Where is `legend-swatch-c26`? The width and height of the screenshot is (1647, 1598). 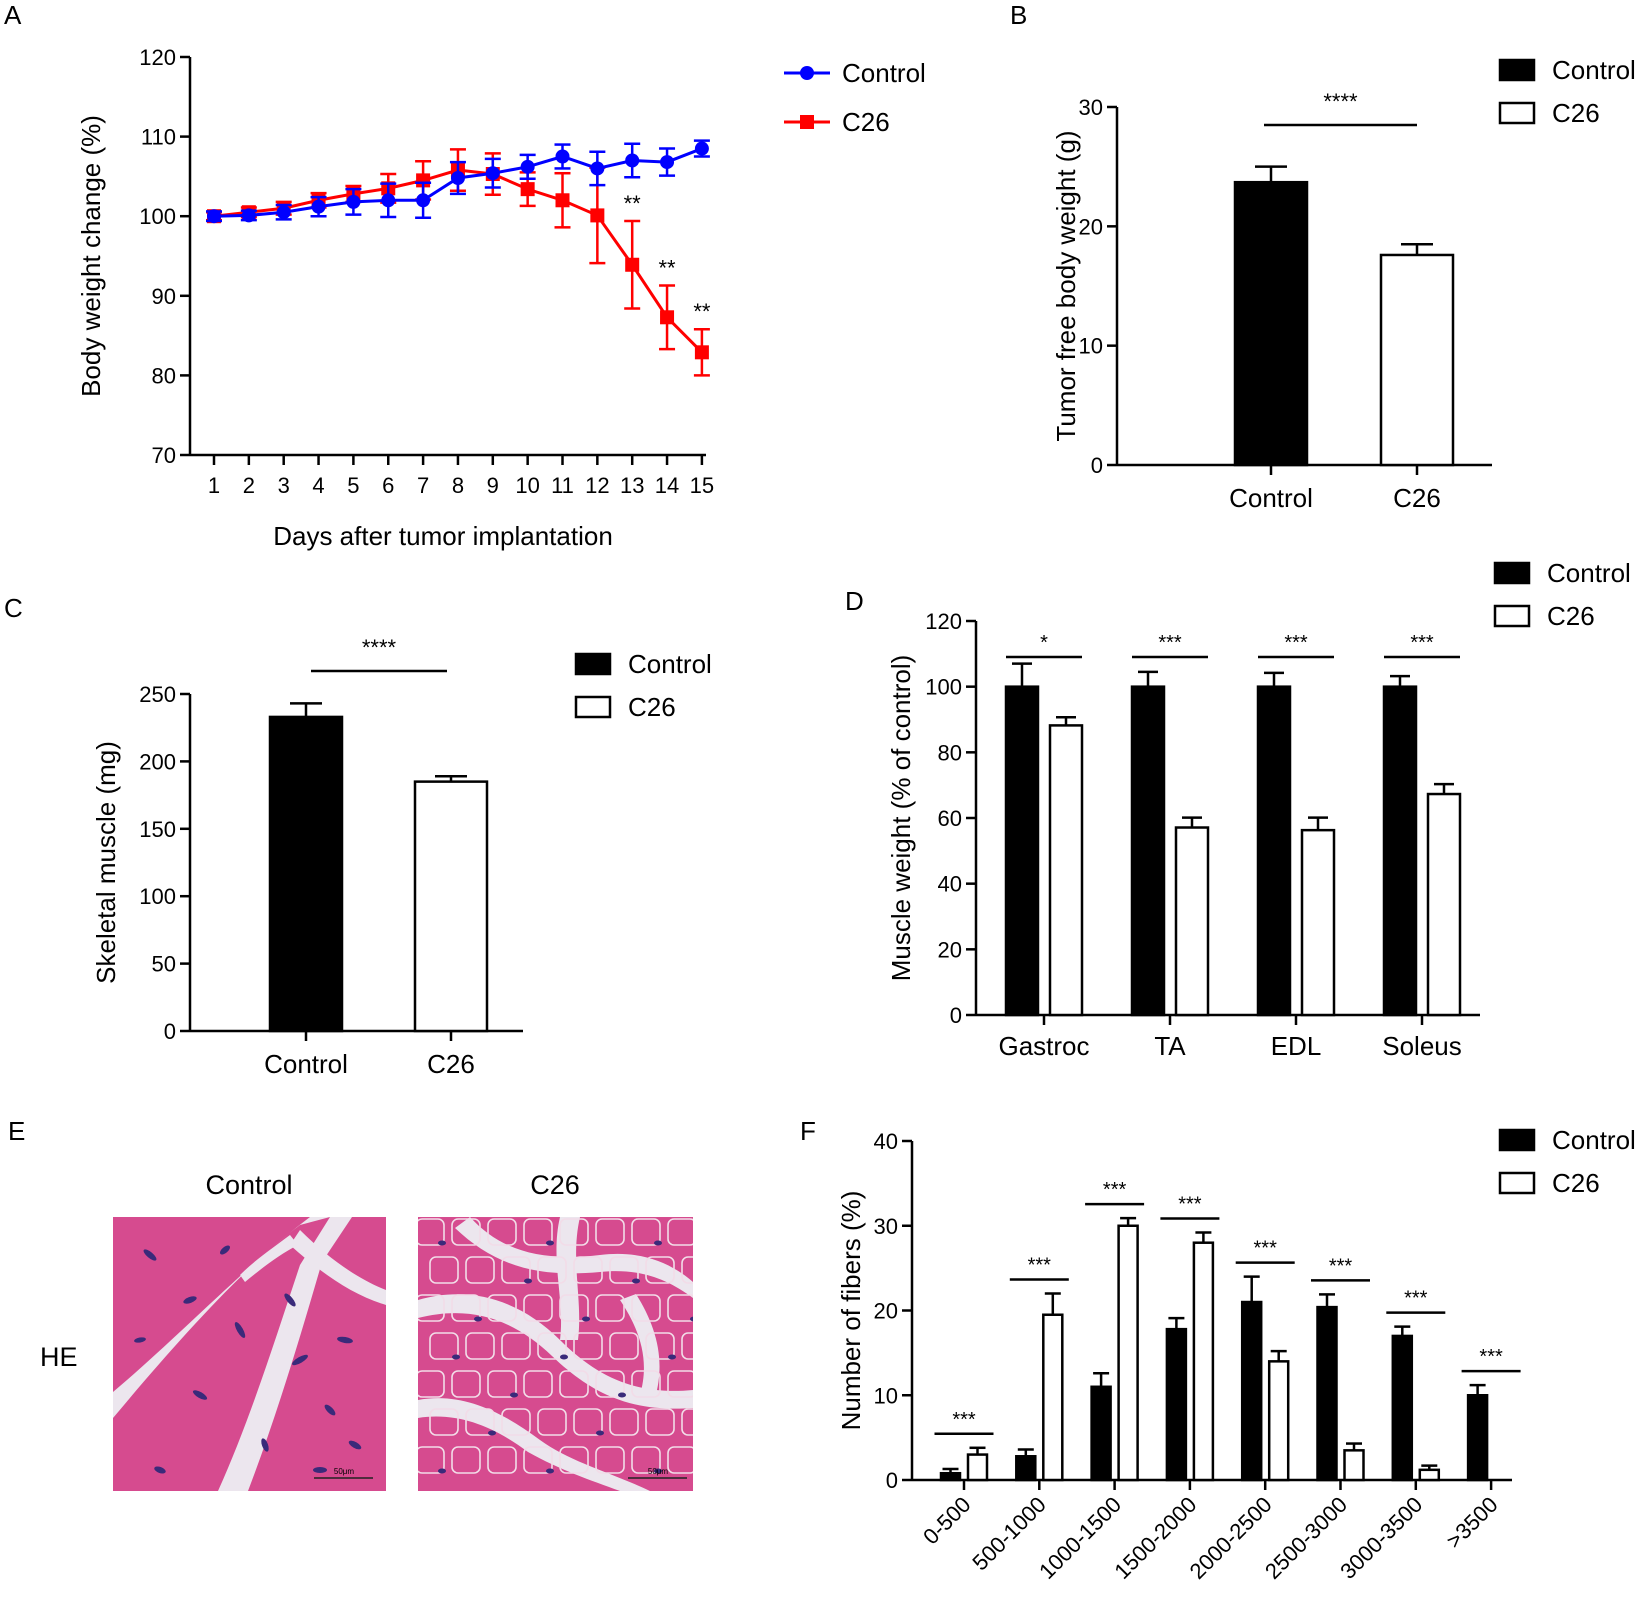 legend-swatch-c26 is located at coordinates (1517, 1183).